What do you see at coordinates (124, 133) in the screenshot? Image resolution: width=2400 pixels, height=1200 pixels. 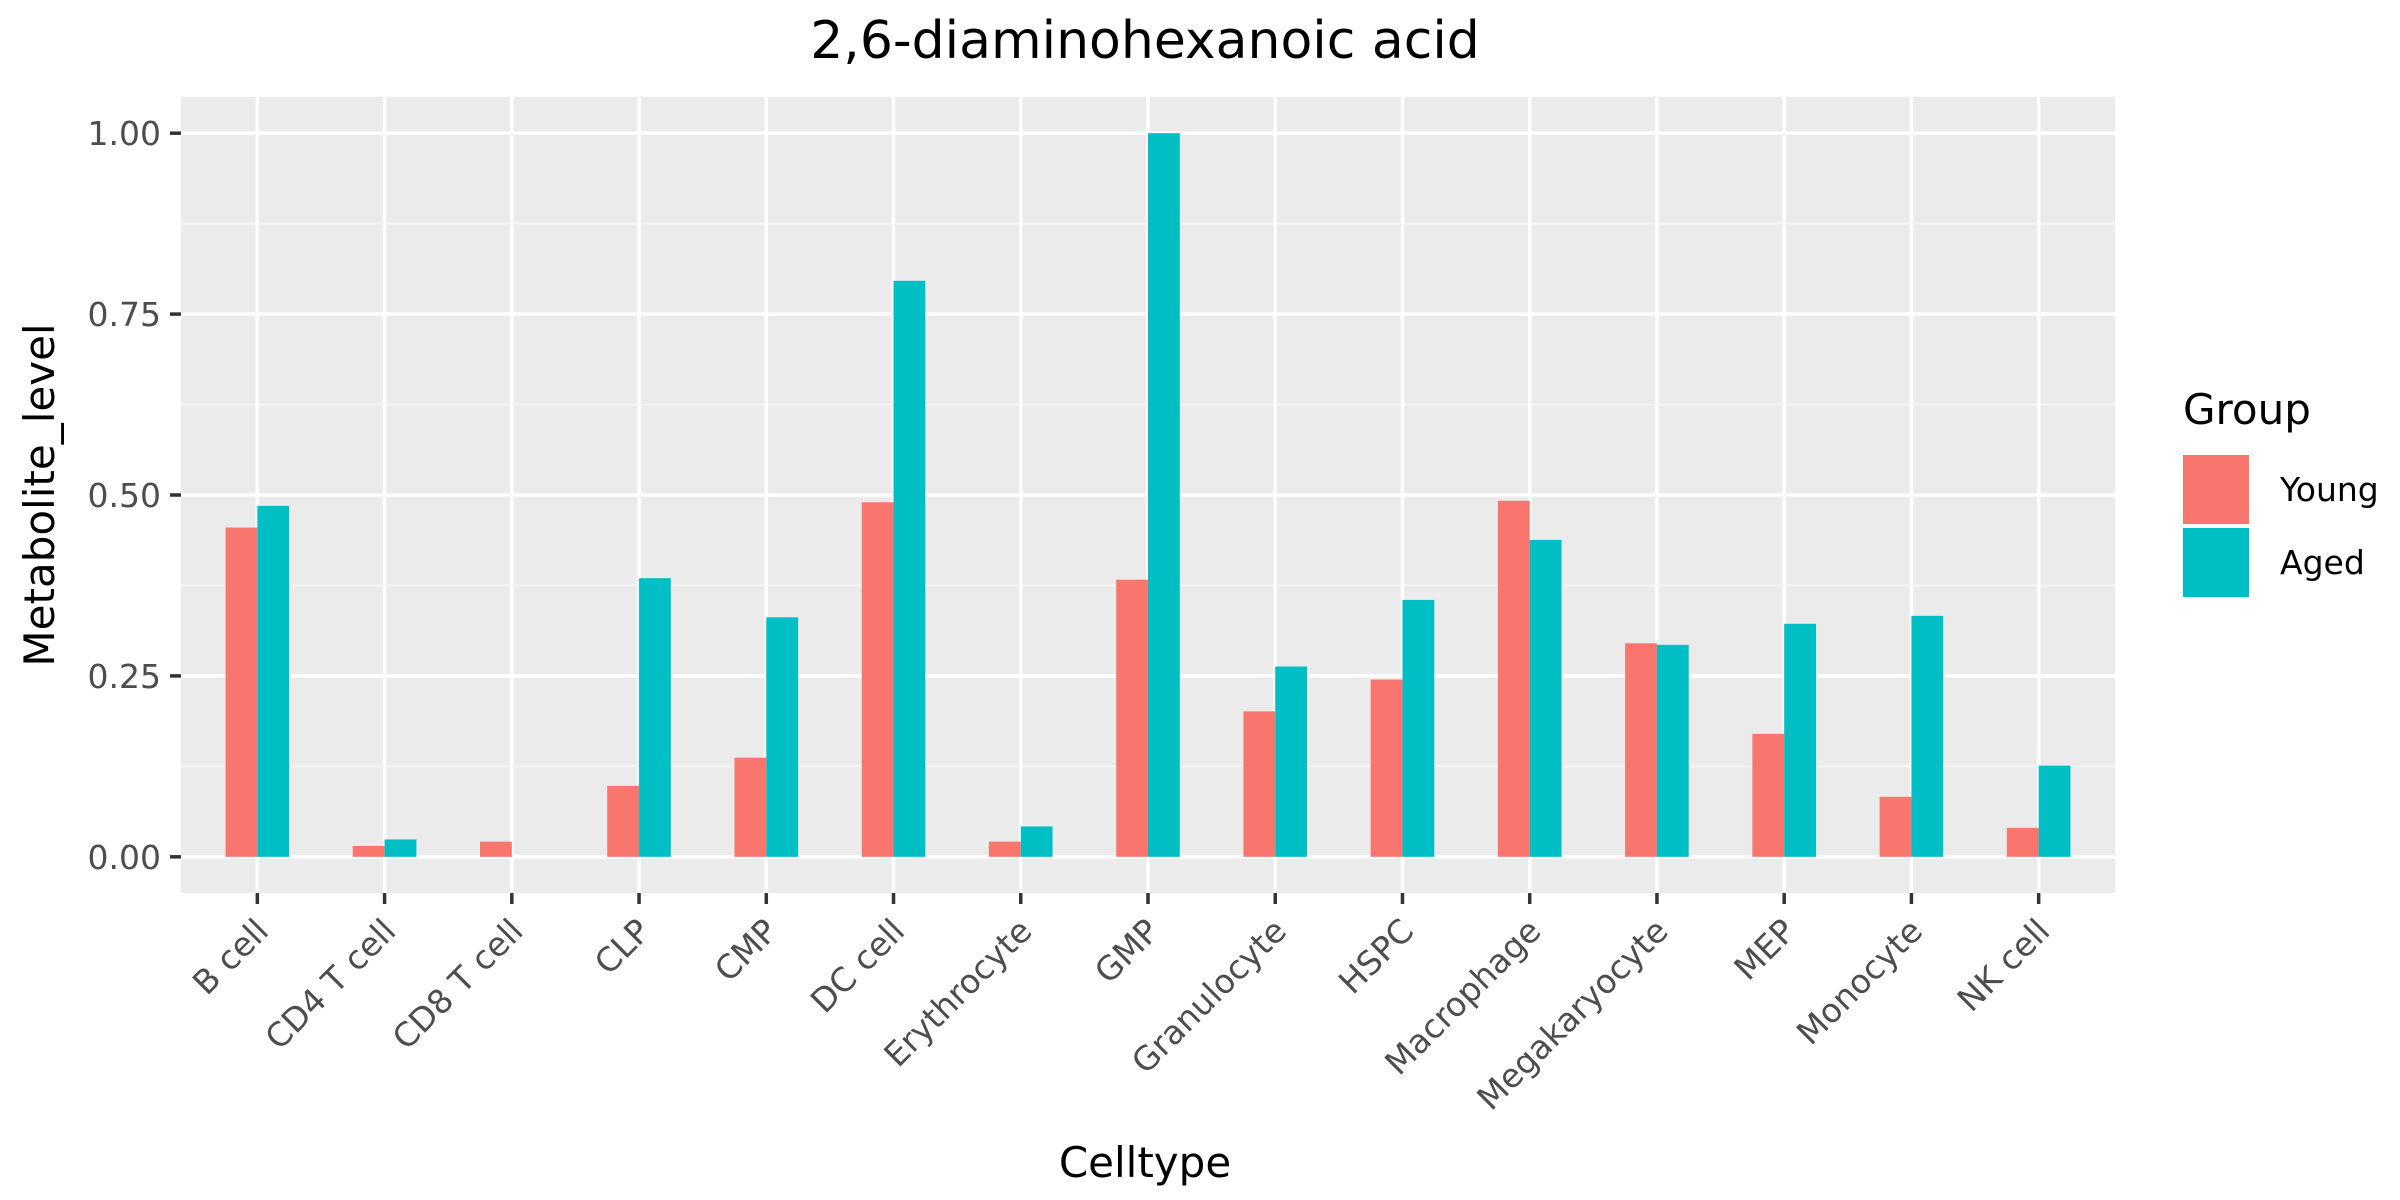 I see `y-tick-label: 1.00` at bounding box center [124, 133].